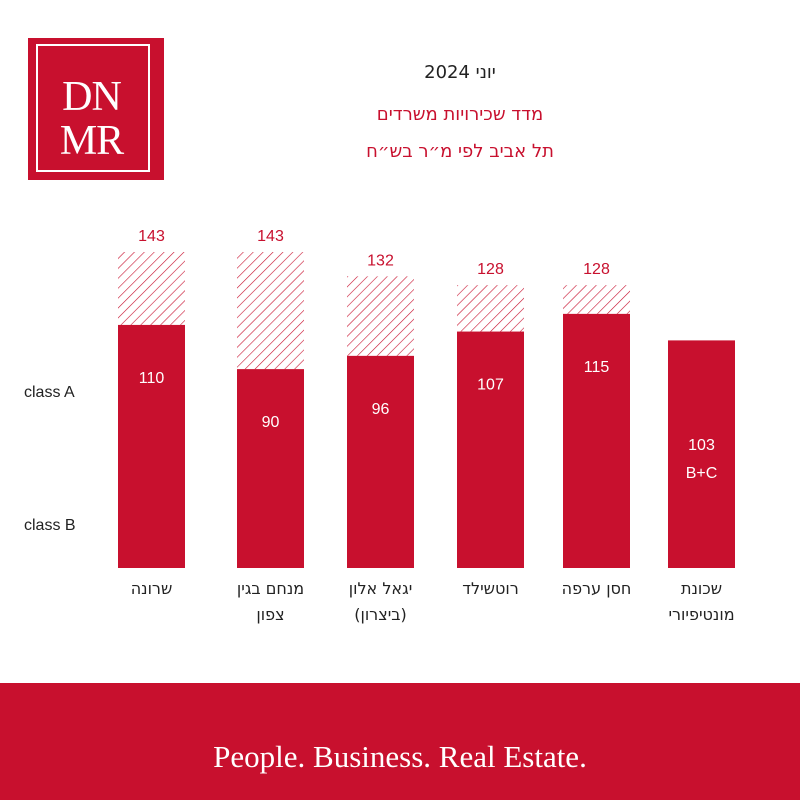 The height and width of the screenshot is (800, 800). What do you see at coordinates (701, 445) in the screenshot?
I see `class-b-value-label: 103` at bounding box center [701, 445].